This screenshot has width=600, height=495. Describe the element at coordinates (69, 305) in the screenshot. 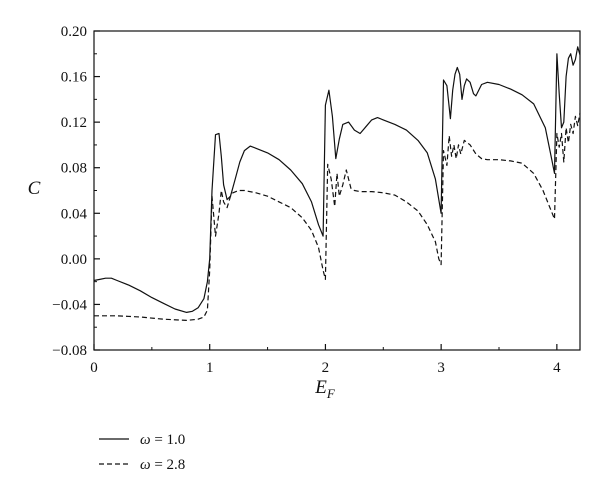

I see `y-tick-label: −0.04` at that location.